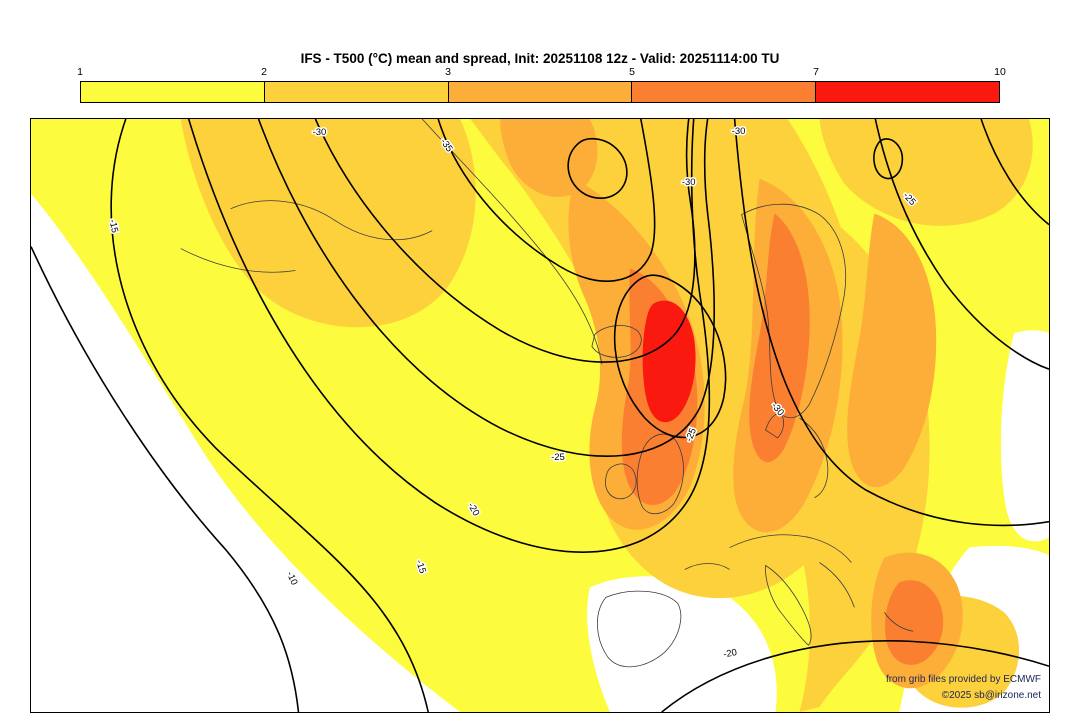  What do you see at coordinates (774, 426) in the screenshot?
I see `coastline-denmark` at bounding box center [774, 426].